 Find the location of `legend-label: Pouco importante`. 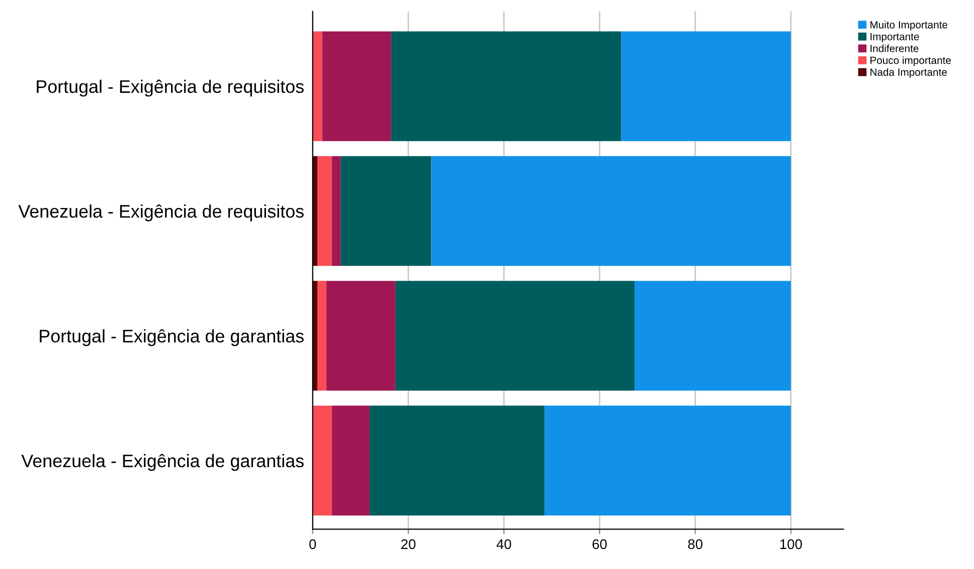

legend-label: Pouco importante is located at coordinates (910, 61).